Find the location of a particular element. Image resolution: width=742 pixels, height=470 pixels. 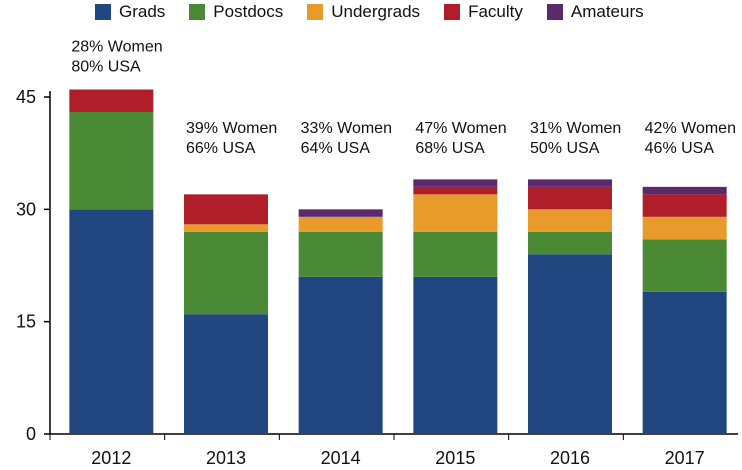

y-tick-label: 0 is located at coordinates (31, 434).